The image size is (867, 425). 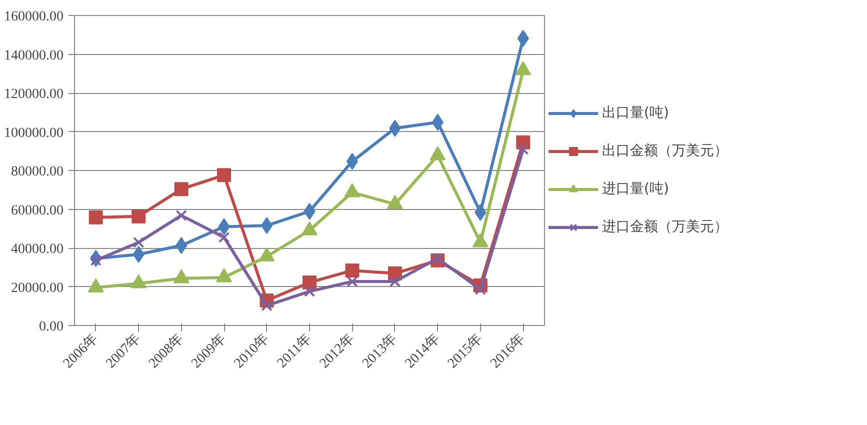 I want to click on y-tick-label: 40000.00, so click(x=37, y=249).